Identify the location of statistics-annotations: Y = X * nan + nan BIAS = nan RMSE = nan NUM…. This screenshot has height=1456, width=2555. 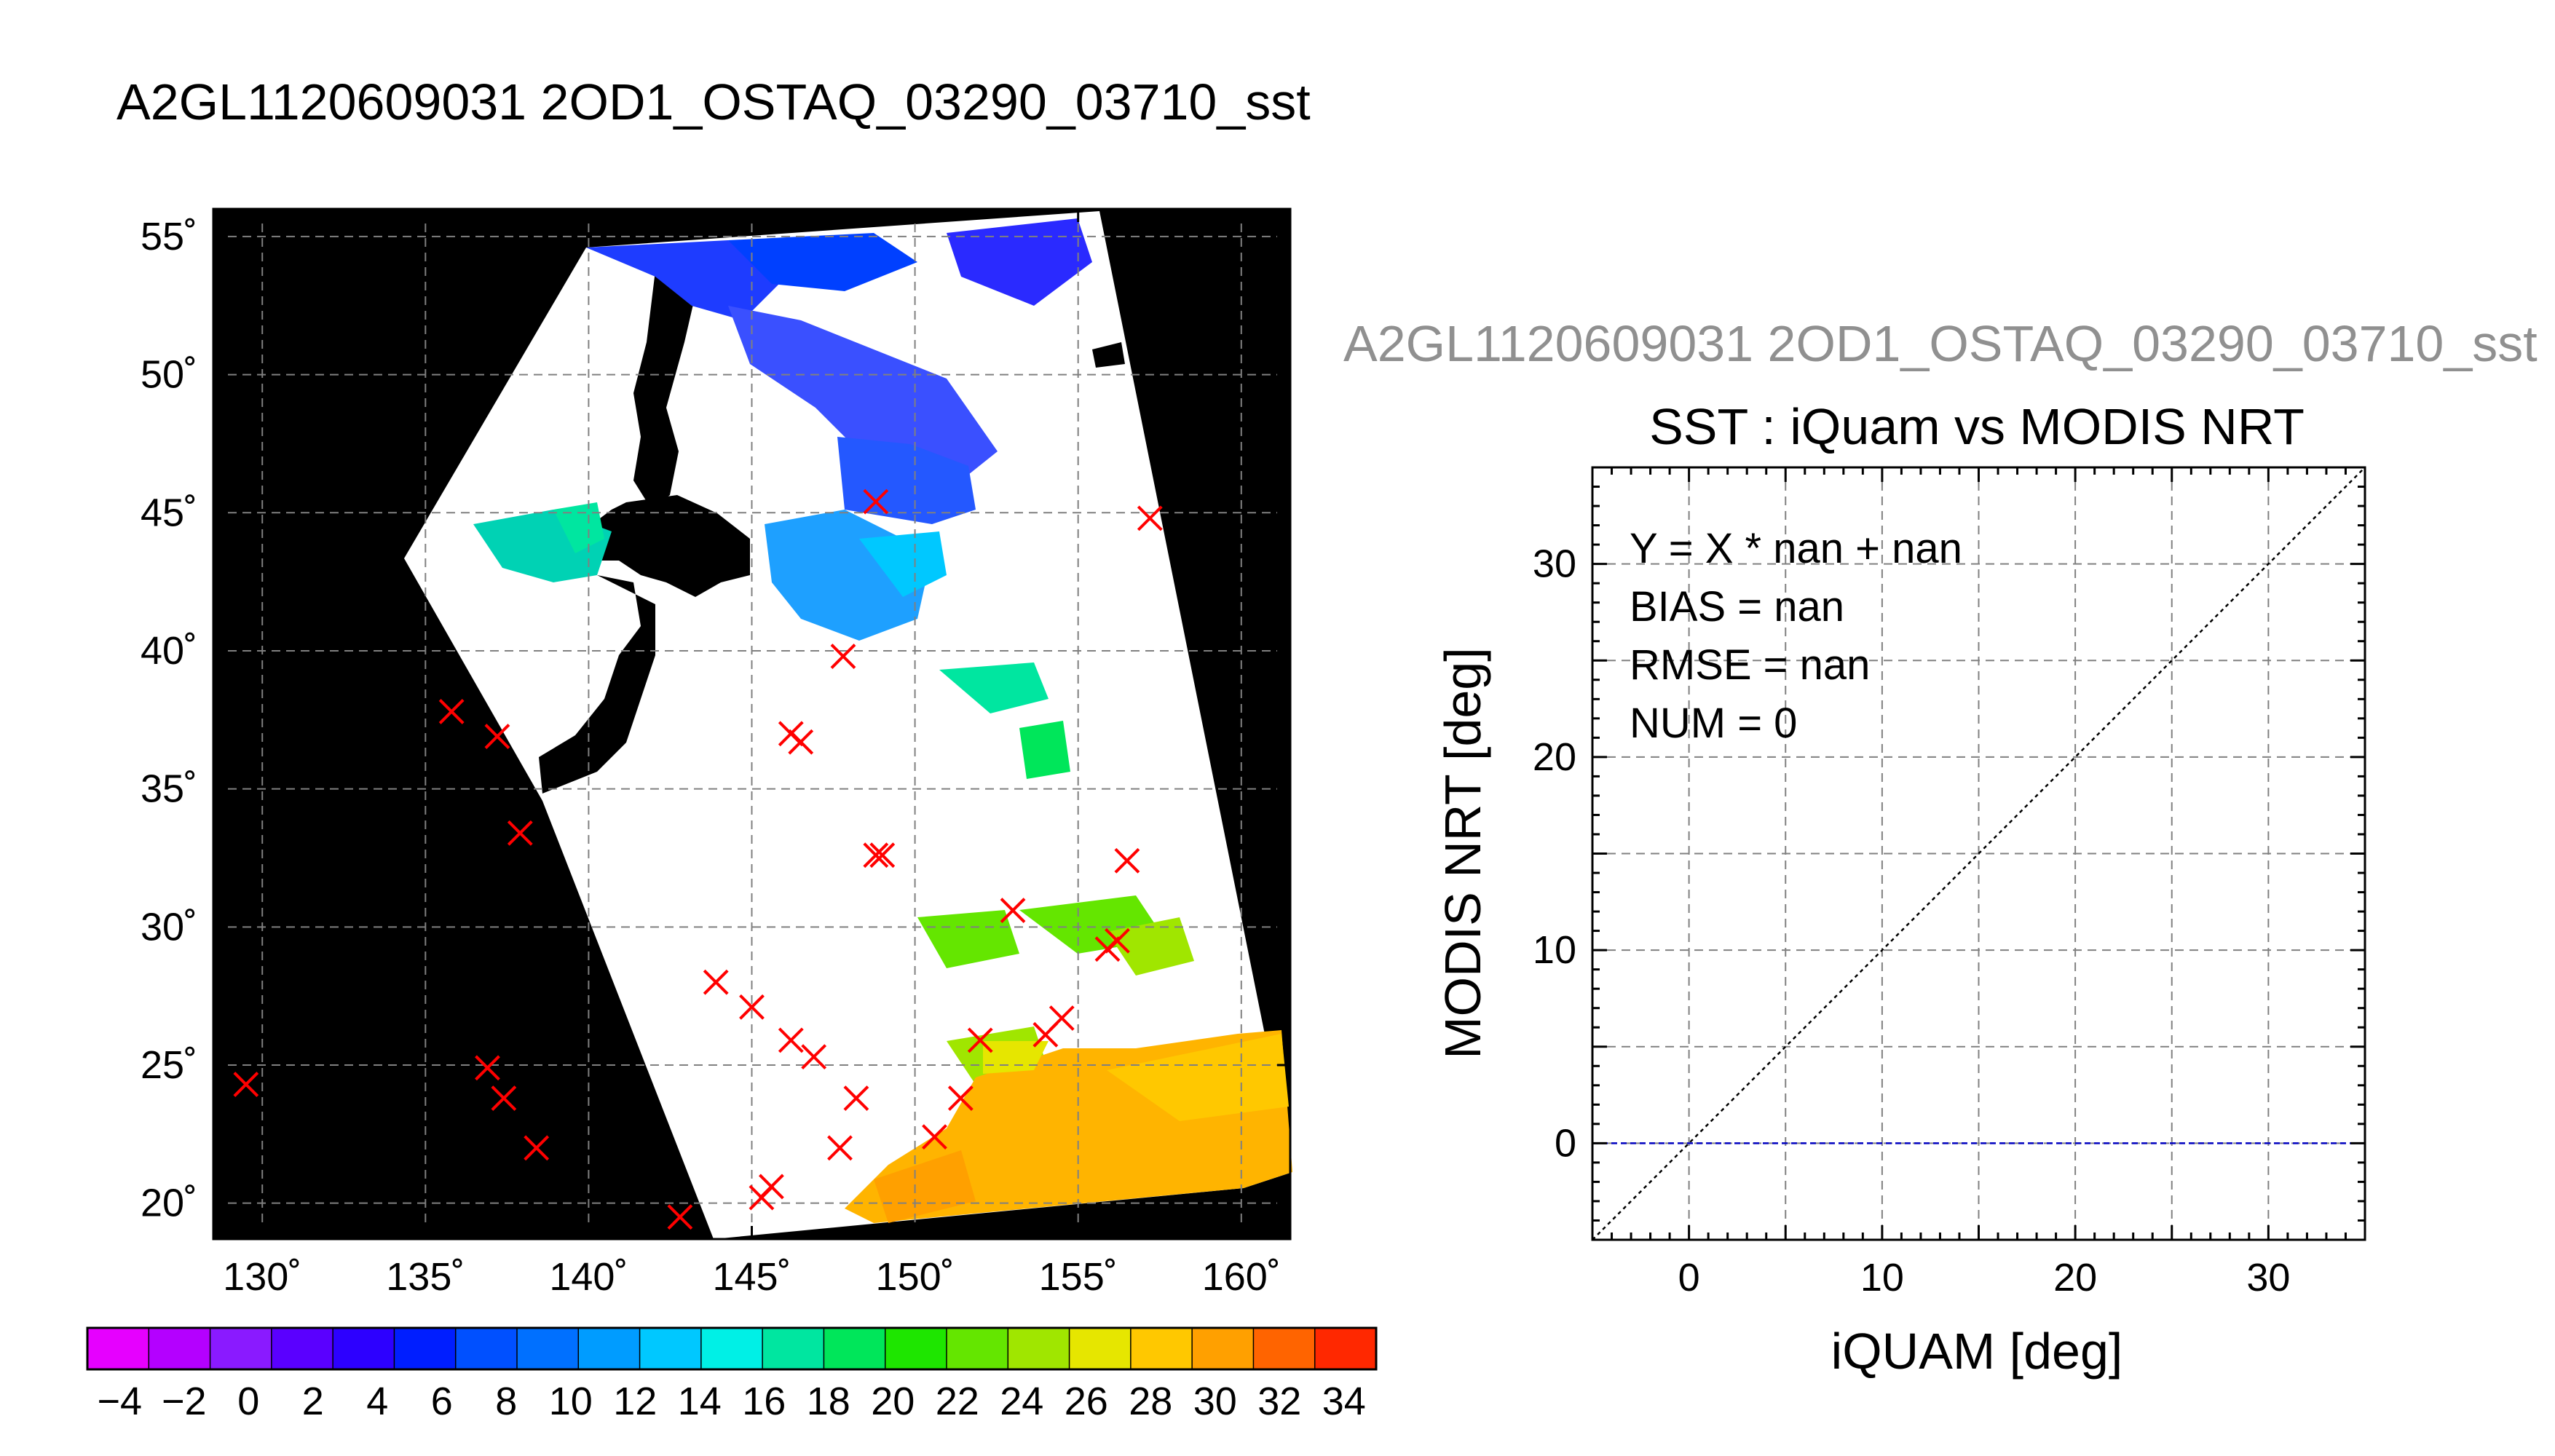
(1796, 636).